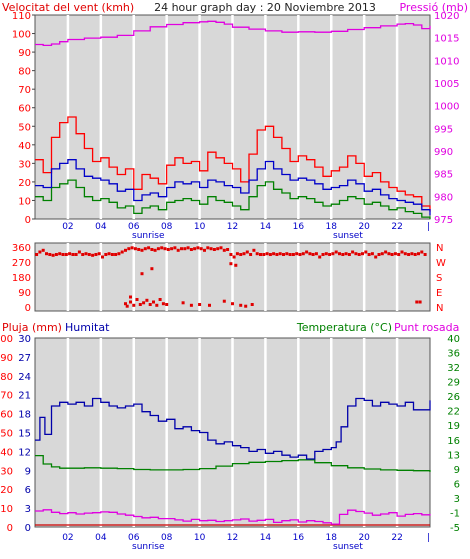 The image size is (470, 559). Describe the element at coordinates (200, 227) in the screenshot. I see `wind-x-tick-10: 10` at that location.